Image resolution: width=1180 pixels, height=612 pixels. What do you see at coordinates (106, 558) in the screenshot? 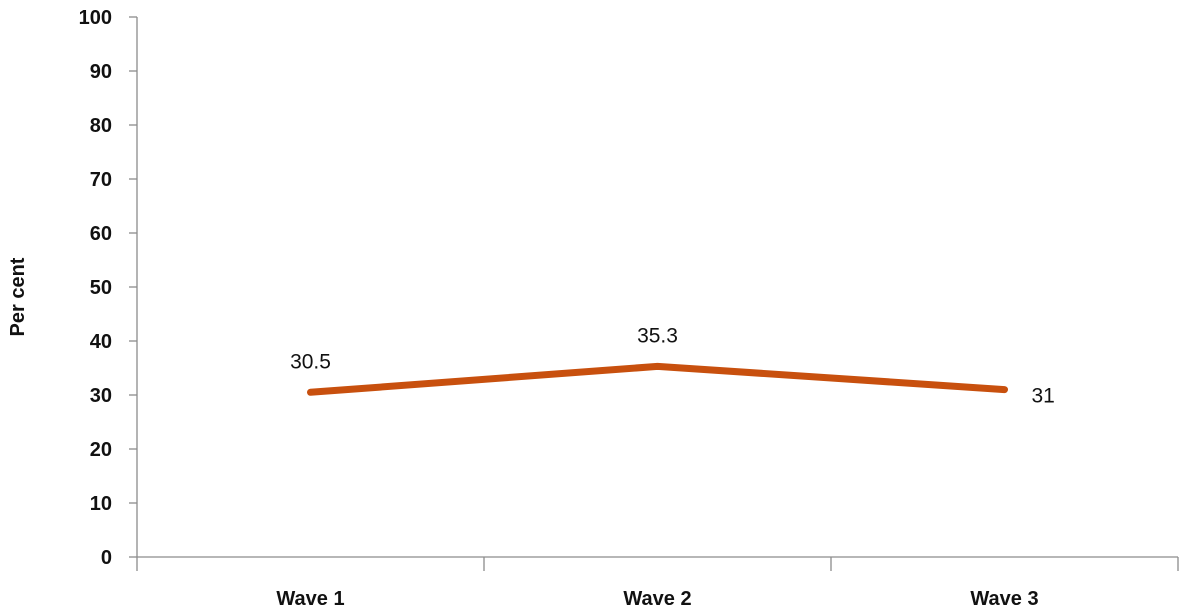
I see `y-tick-label: 0` at bounding box center [106, 558].